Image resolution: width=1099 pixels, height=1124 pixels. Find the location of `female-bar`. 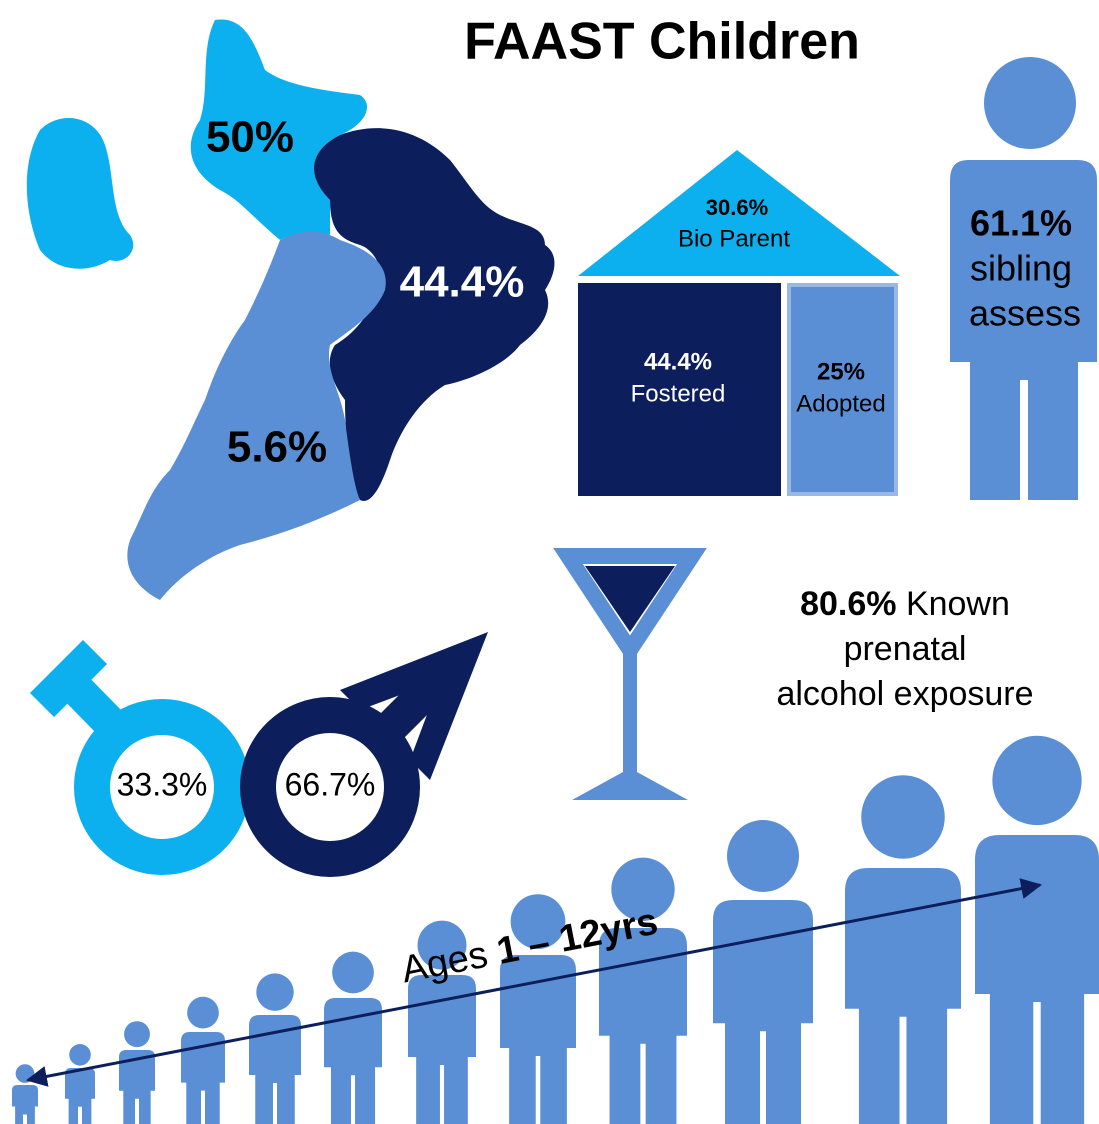

female-bar is located at coordinates (68, 678).